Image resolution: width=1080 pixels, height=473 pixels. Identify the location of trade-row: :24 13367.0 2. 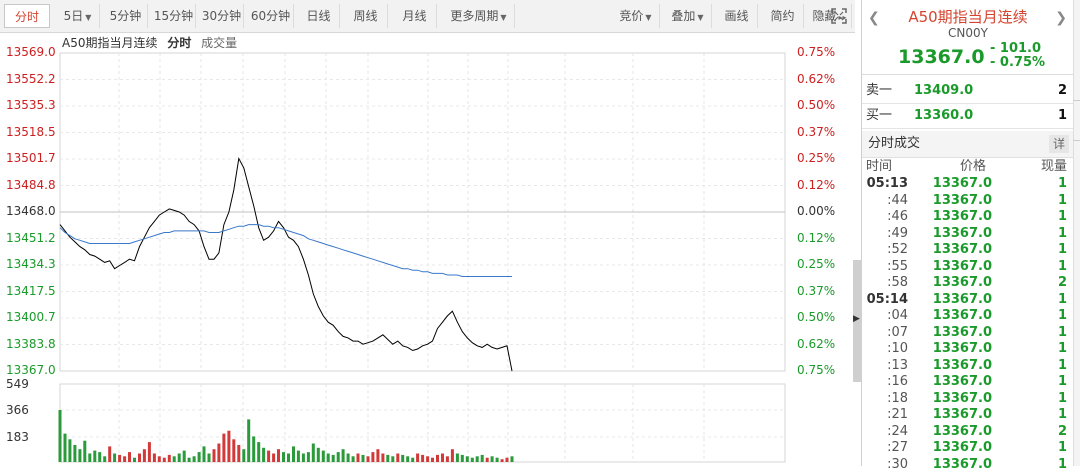
(967, 432).